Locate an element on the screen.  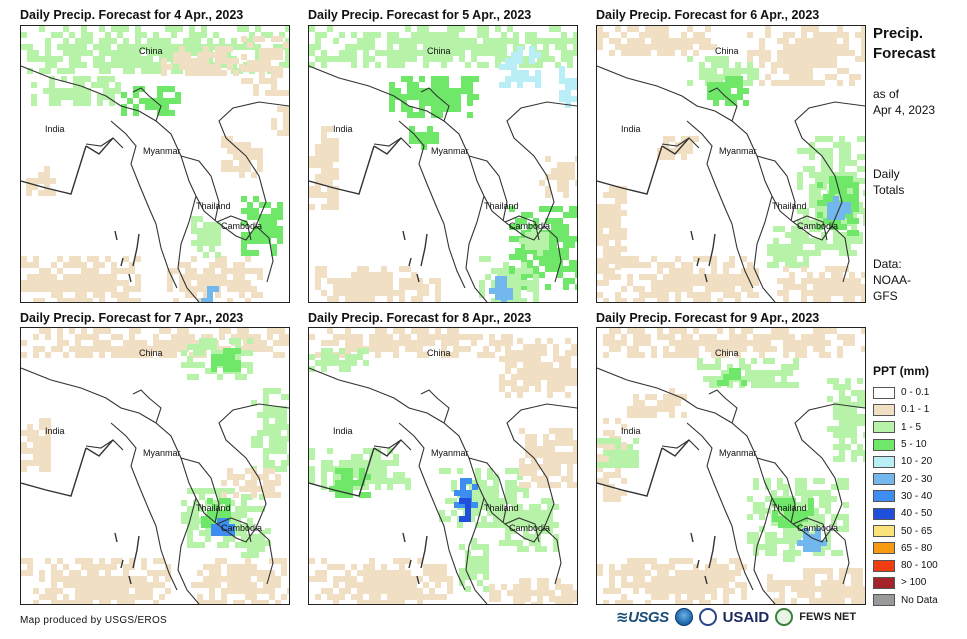
panel-title: Daily Precip. Forecast for 5 Apr., 2023 is located at coordinates (420, 15).